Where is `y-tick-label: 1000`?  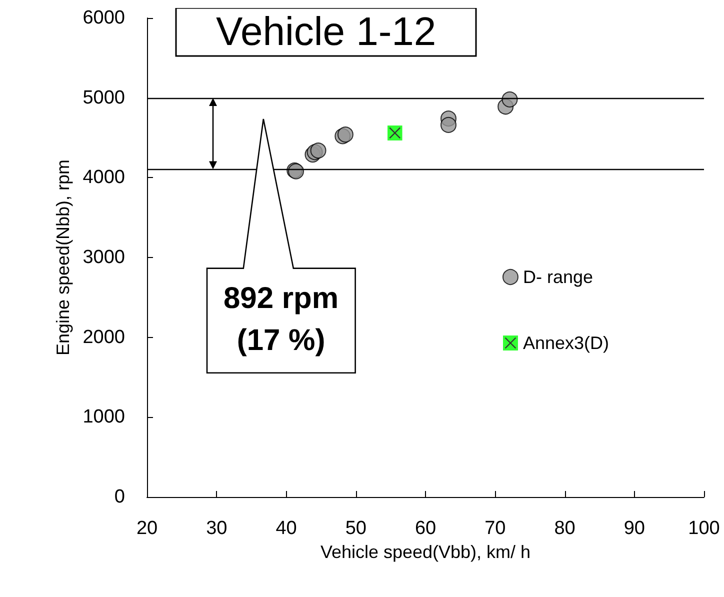
y-tick-label: 1000 is located at coordinates (103, 417).